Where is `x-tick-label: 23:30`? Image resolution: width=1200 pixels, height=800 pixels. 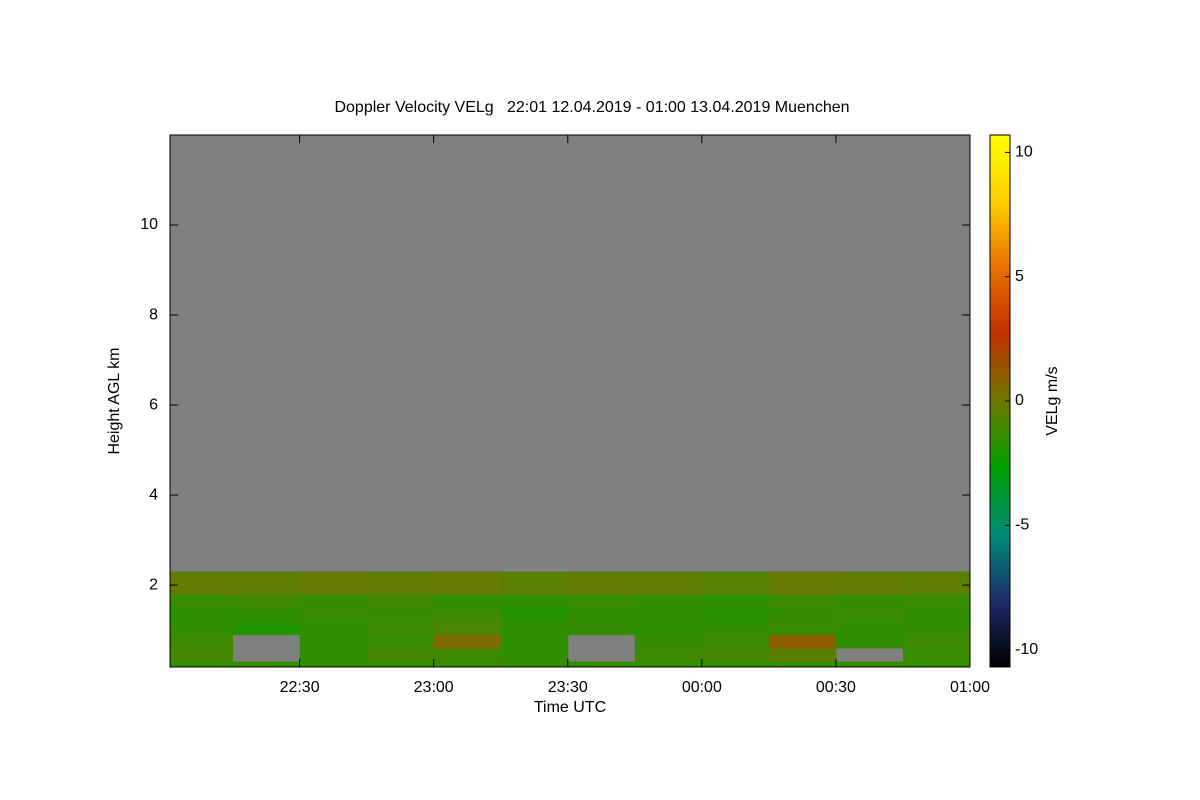 x-tick-label: 23:30 is located at coordinates (568, 687).